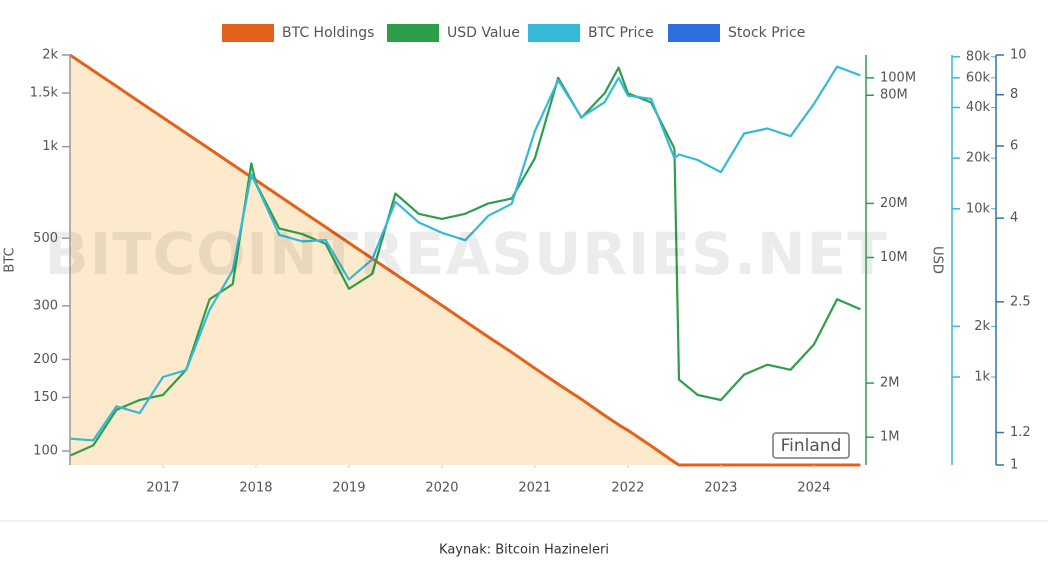  I want to click on y-tick-label: 1k, so click(50, 146).